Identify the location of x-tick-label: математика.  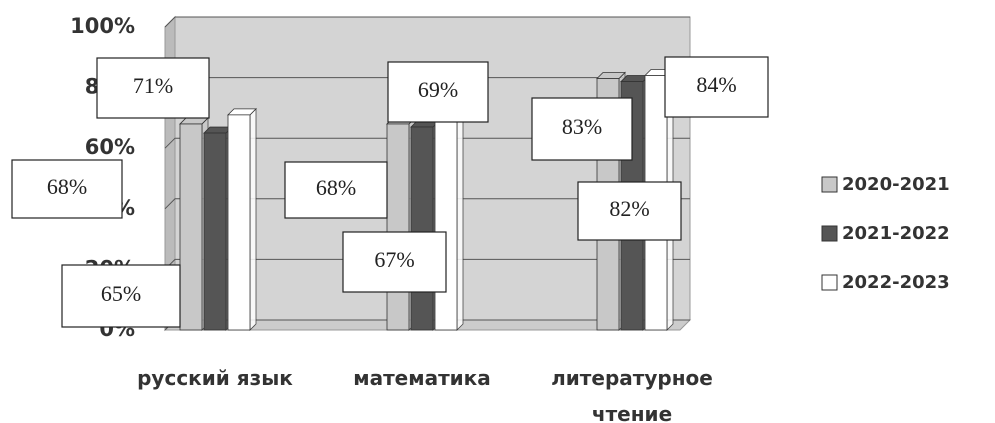
(422, 378).